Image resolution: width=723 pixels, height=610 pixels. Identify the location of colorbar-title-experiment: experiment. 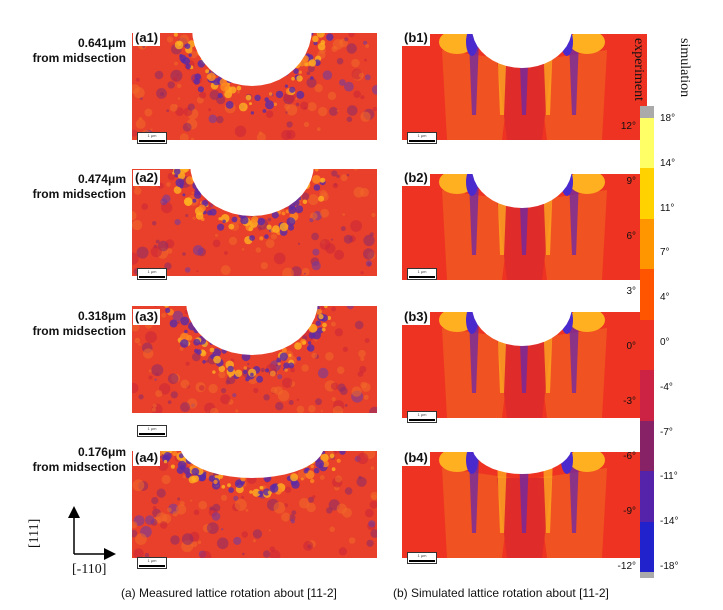
(638, 69).